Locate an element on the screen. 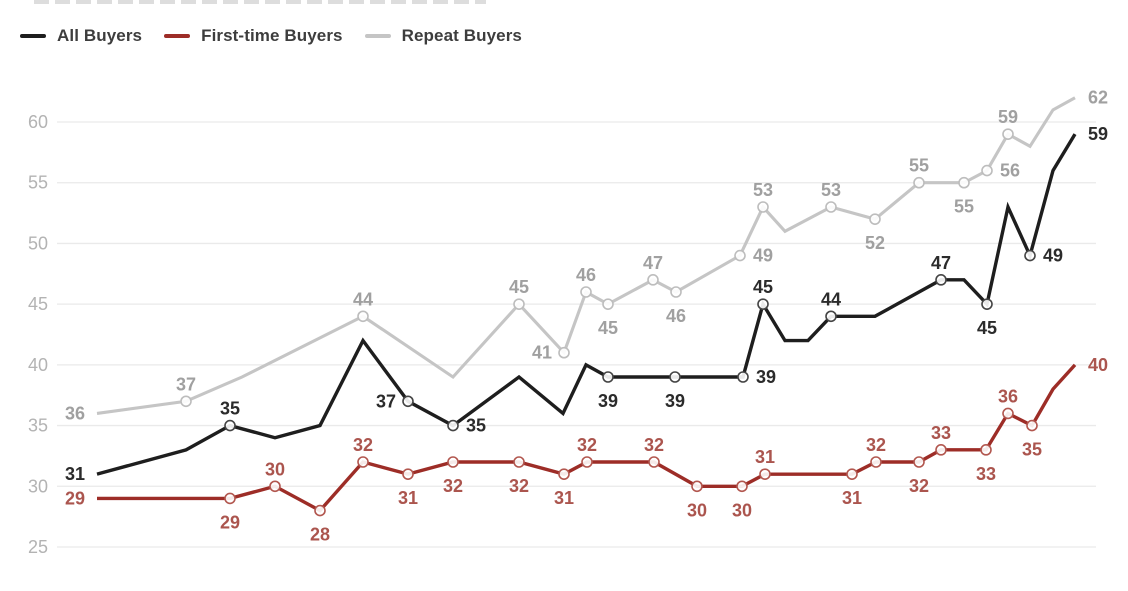  y-axis-labels: 60 55 50 45 40 35 30 25 is located at coordinates (38, 334).